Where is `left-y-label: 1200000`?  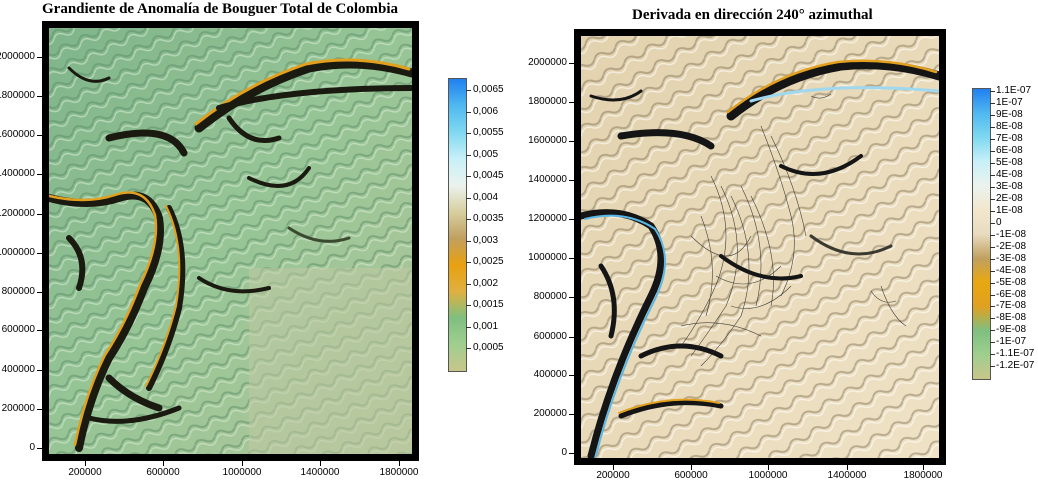 left-y-label: 1200000 is located at coordinates (17, 213).